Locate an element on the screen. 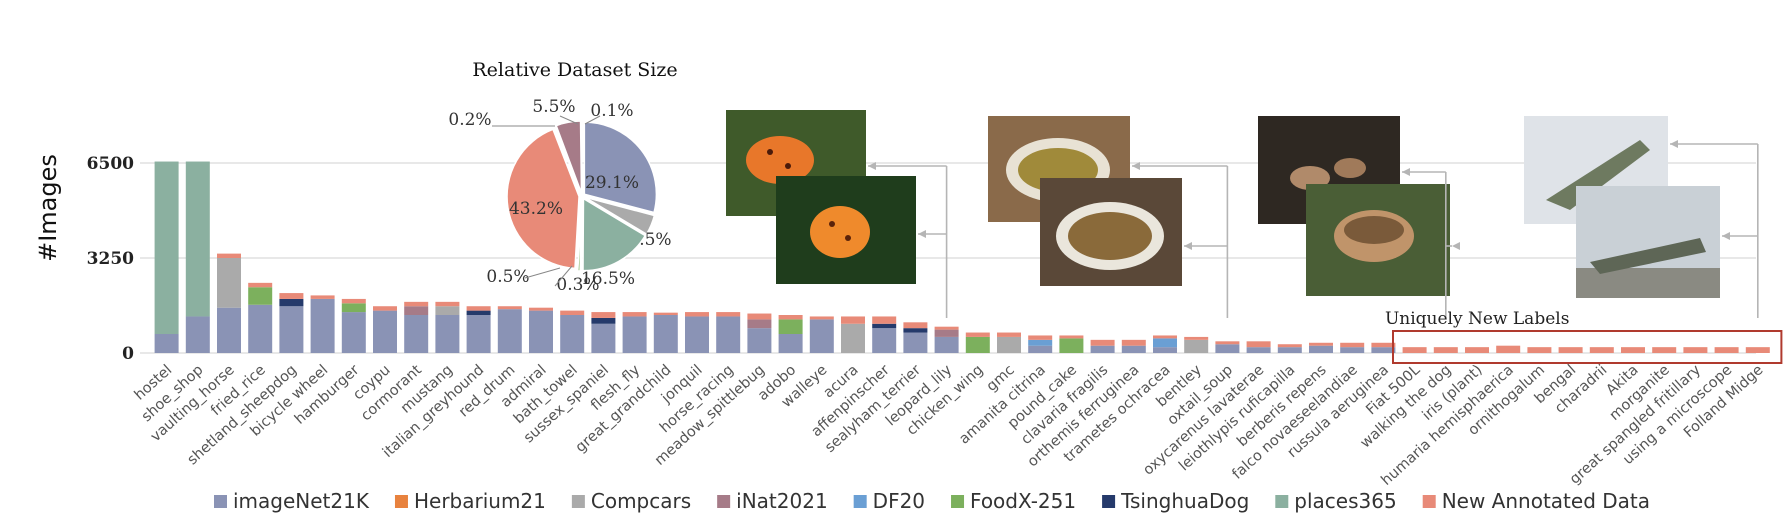  pie-slice-label: 5.5% is located at coordinates (553, 107).